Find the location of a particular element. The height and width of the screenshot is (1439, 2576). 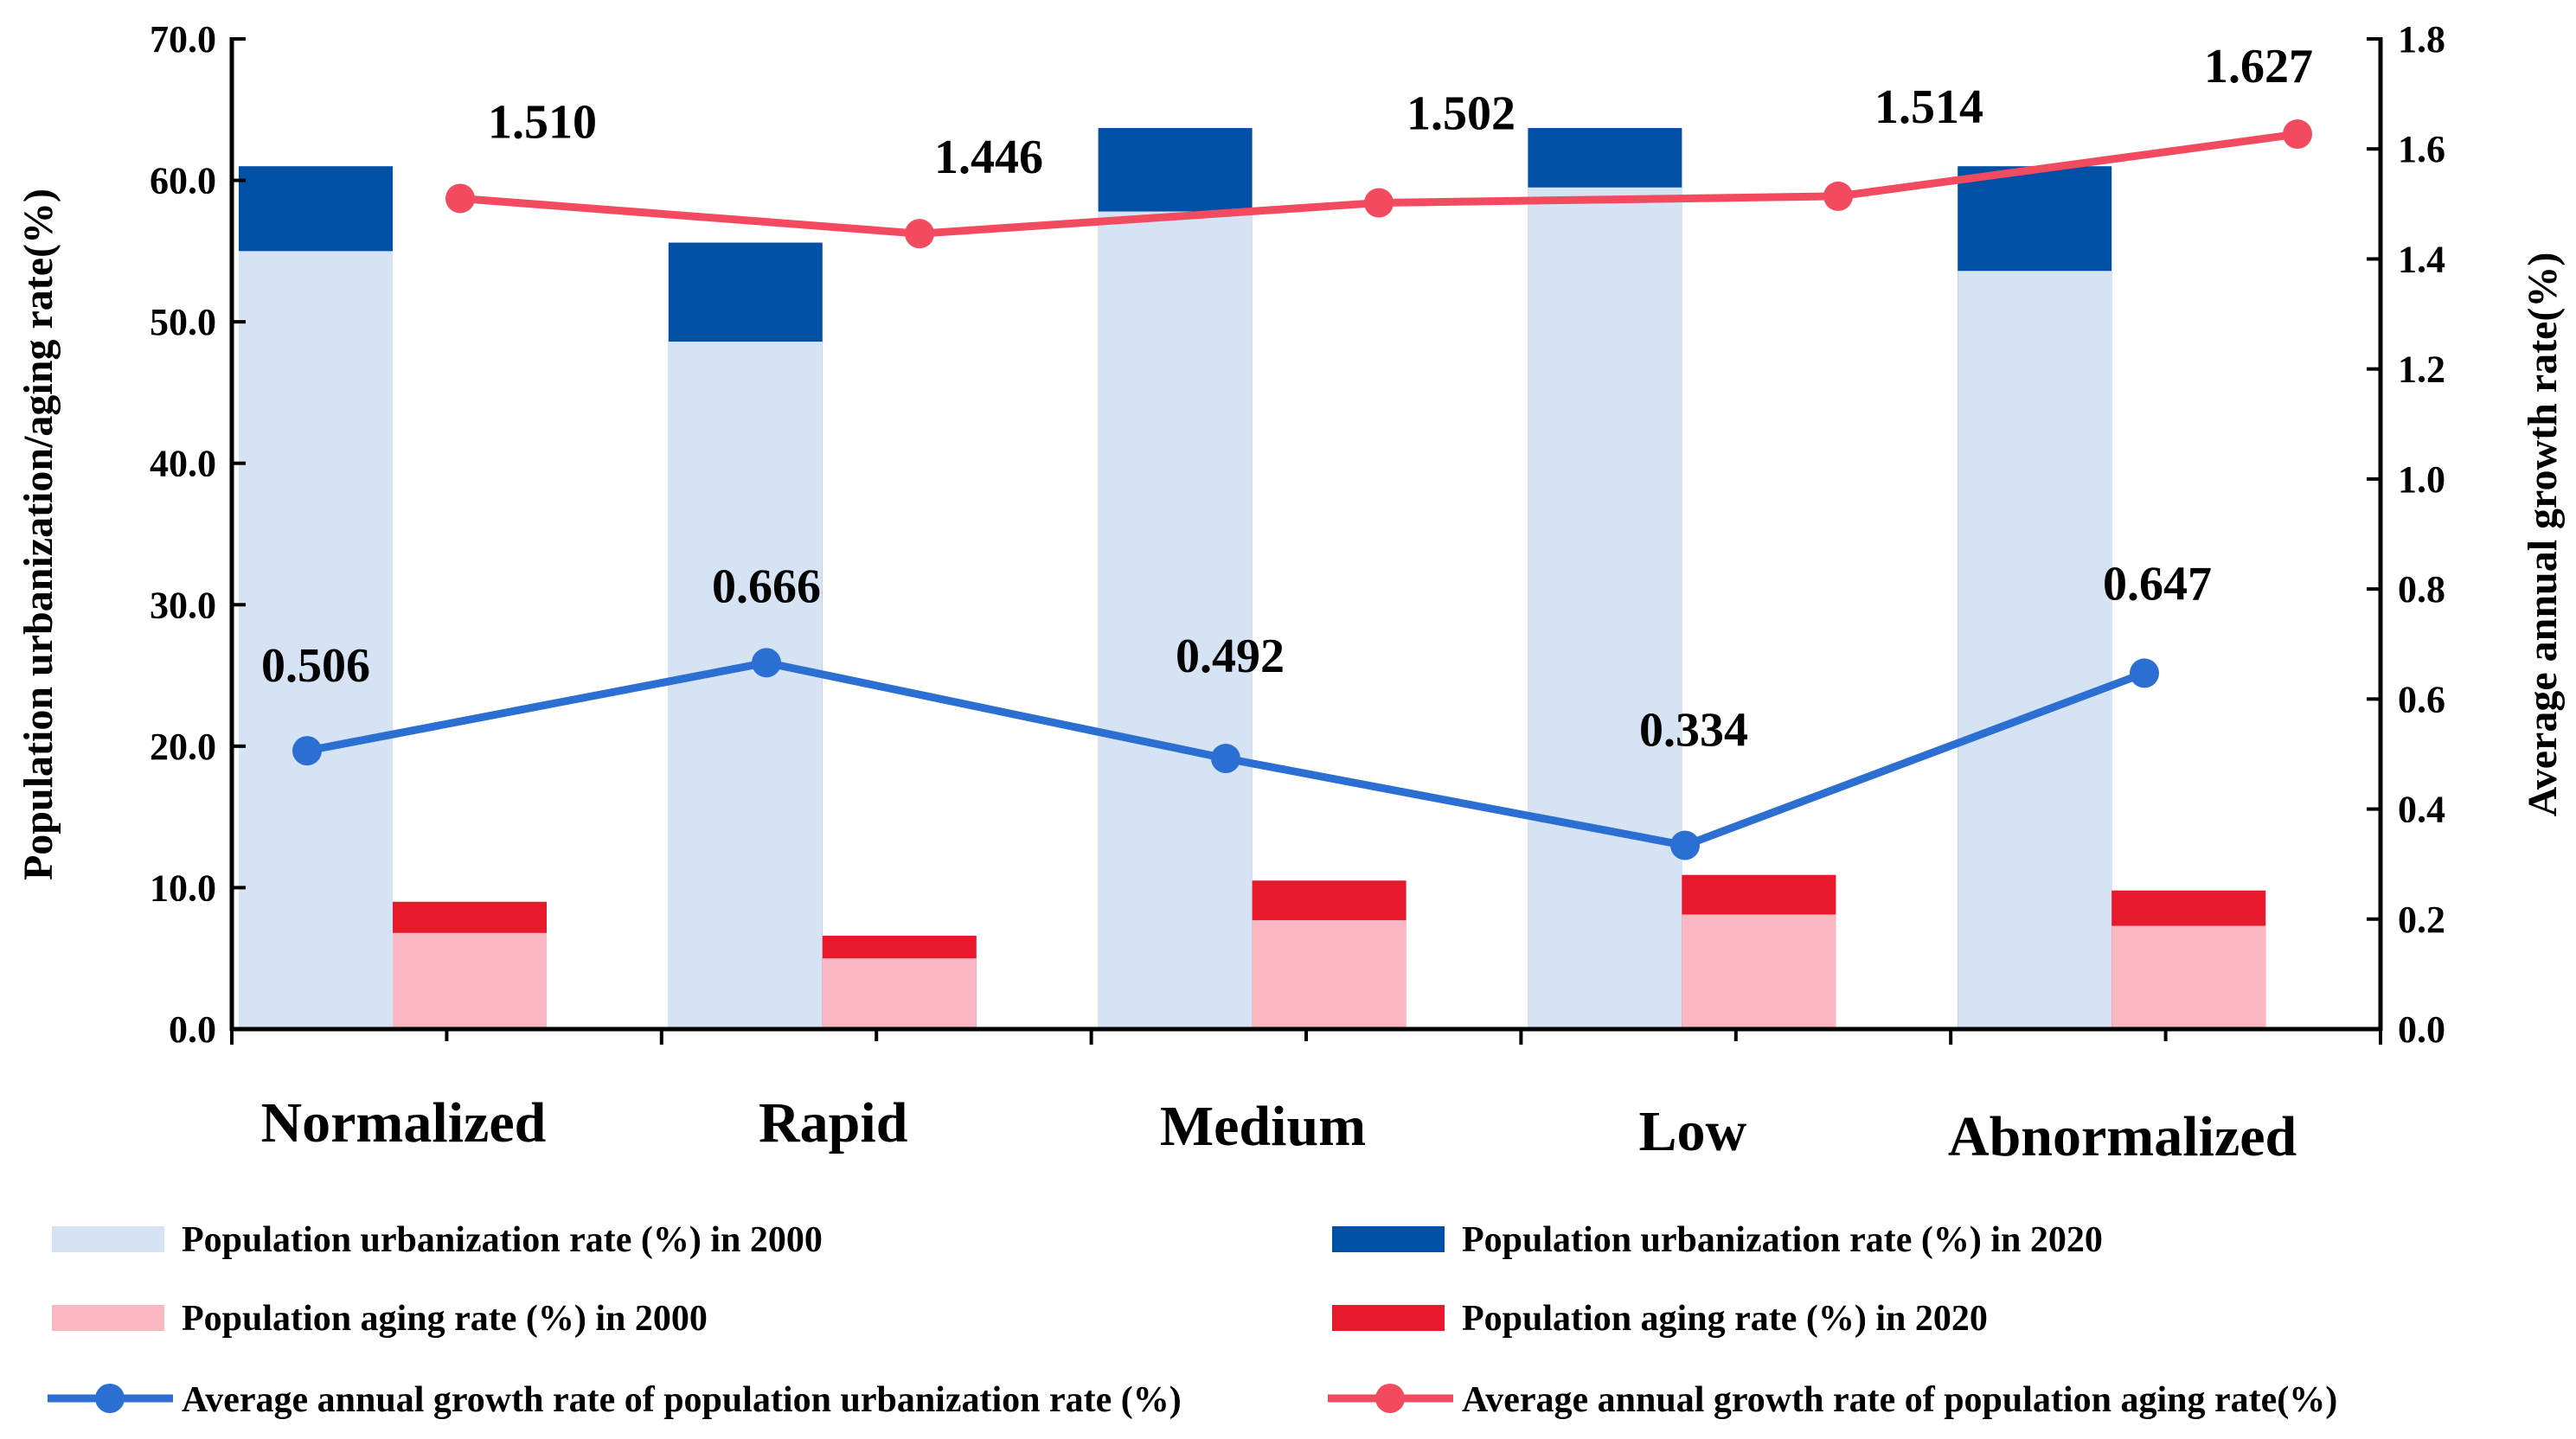

right-tick-label: 1.6 is located at coordinates (2421, 149).